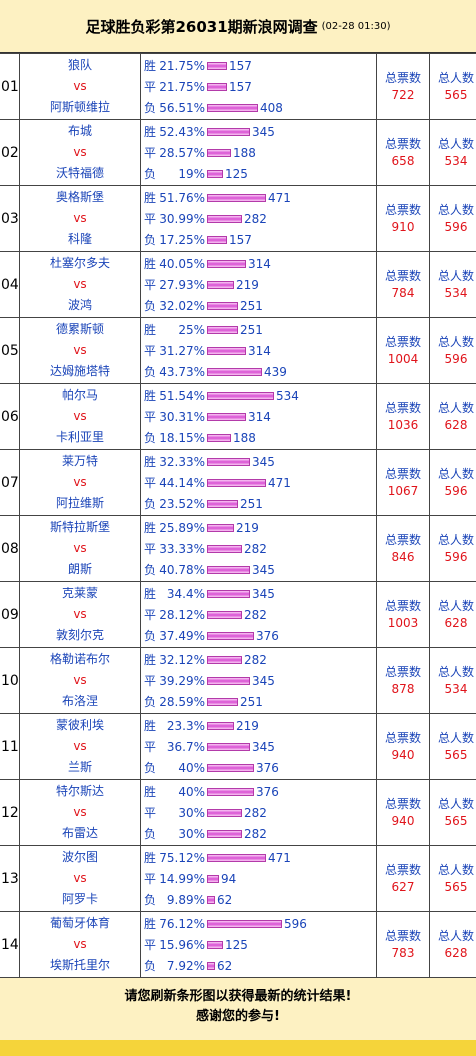 The image size is (476, 1056). What do you see at coordinates (79, 569) in the screenshot?
I see `away-team: 朗斯` at bounding box center [79, 569].